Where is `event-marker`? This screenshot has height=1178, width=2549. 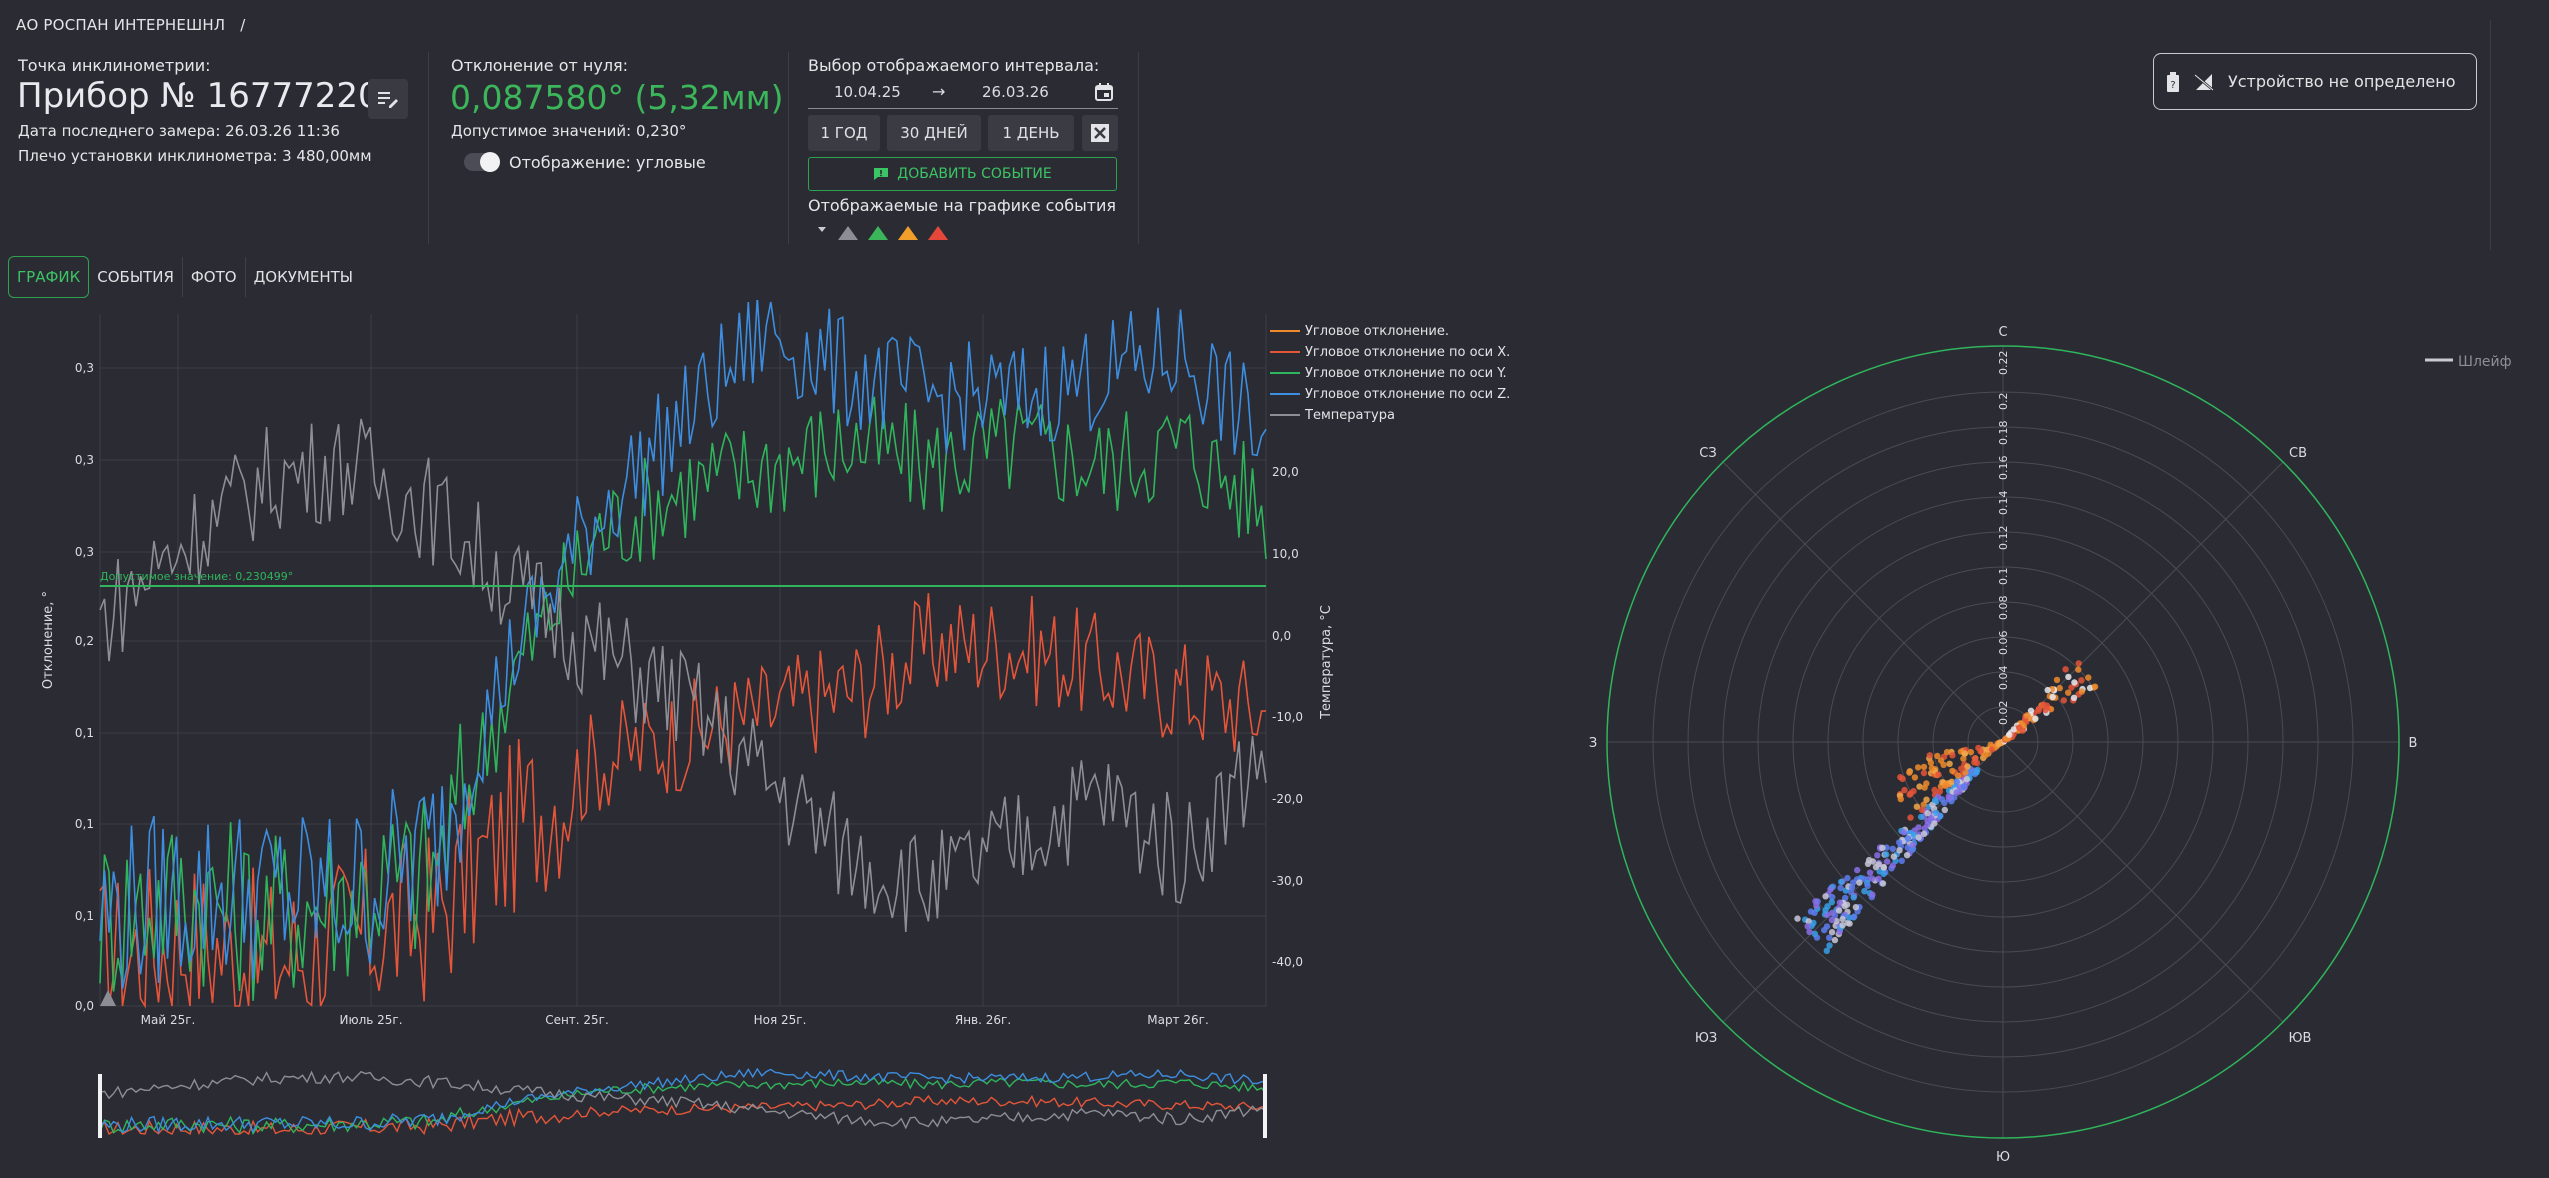 event-marker is located at coordinates (108, 998).